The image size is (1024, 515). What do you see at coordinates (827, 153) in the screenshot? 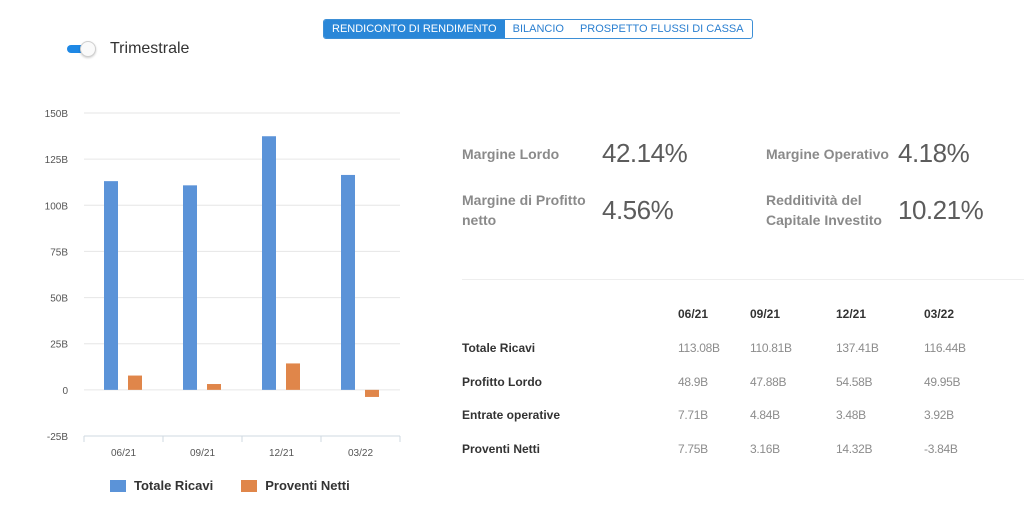
I see `ratio-label: Margine Operativo` at bounding box center [827, 153].